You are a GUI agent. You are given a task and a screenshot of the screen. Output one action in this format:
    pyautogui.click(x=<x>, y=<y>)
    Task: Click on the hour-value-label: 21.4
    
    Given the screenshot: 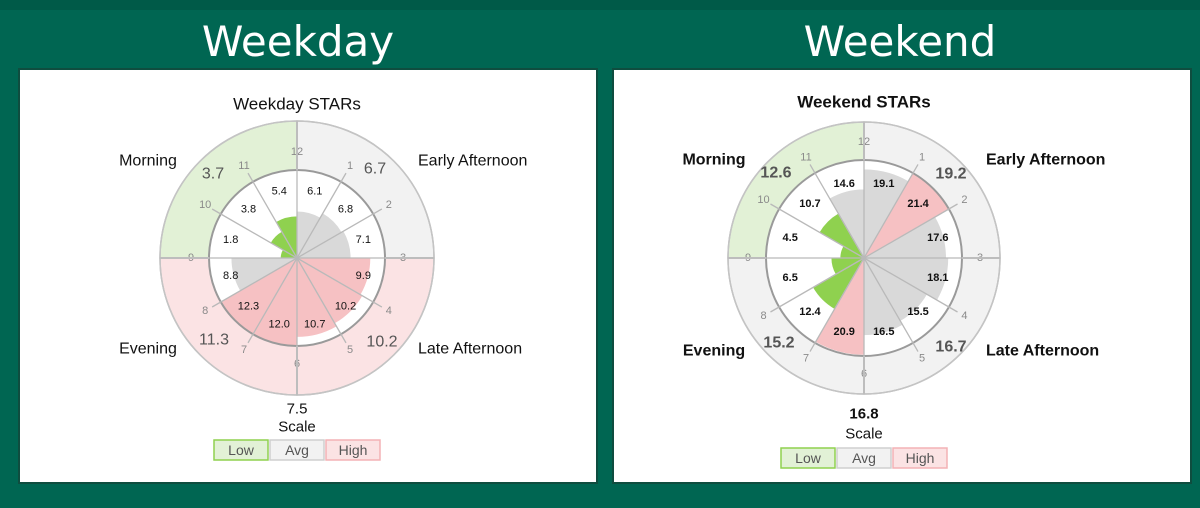 What is the action you would take?
    pyautogui.click(x=918, y=204)
    